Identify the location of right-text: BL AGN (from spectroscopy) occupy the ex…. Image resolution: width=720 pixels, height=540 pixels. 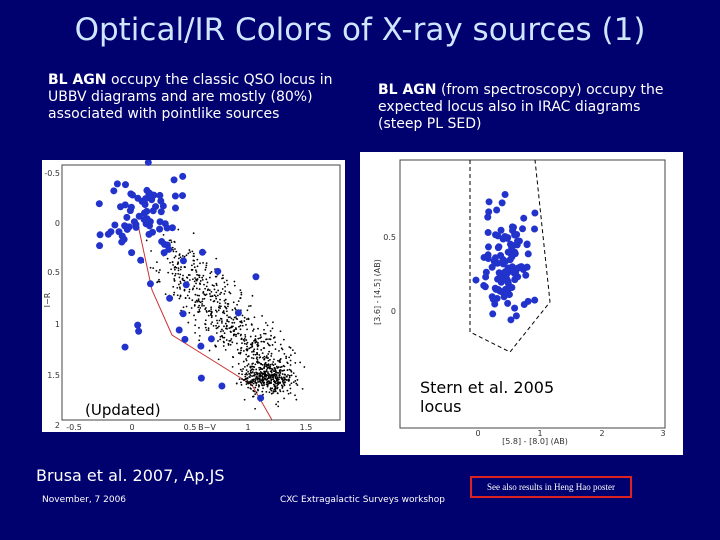
(533, 107).